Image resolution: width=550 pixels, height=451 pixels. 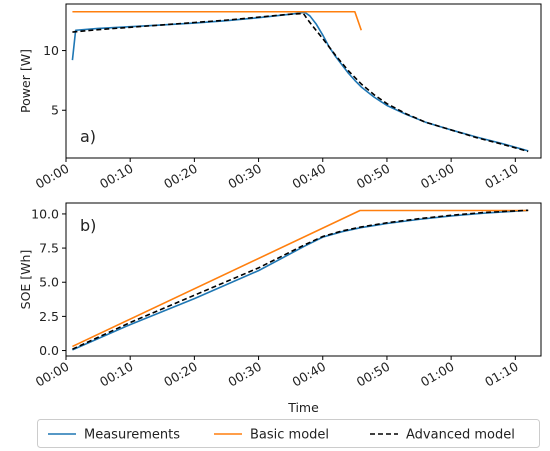 I want to click on legend-box, so click(x=288, y=433).